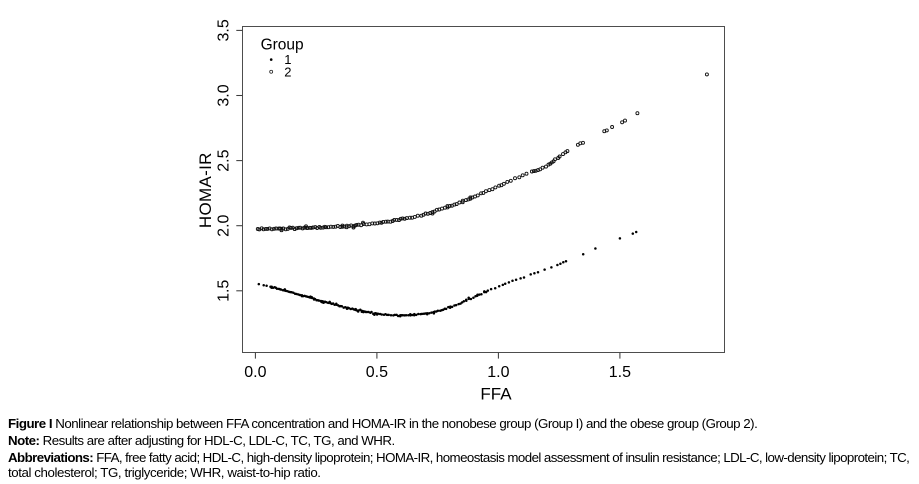 The height and width of the screenshot is (484, 919). I want to click on svg-text: 0.0, so click(255, 372).